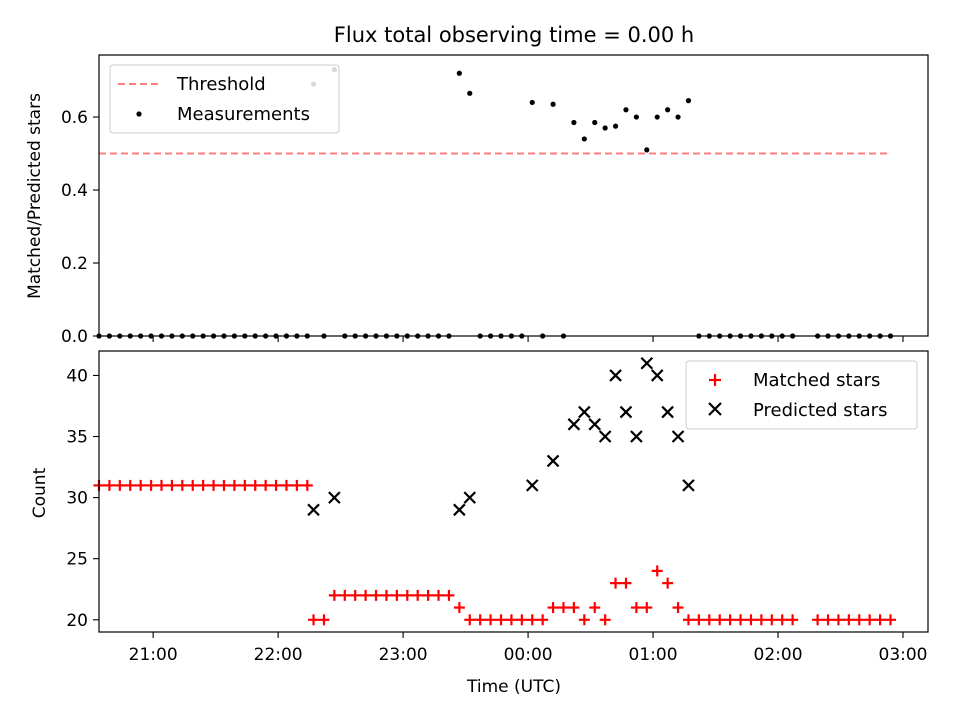 This screenshot has width=960, height=720. I want to click on y-tick-label: 0.6, so click(74, 118).